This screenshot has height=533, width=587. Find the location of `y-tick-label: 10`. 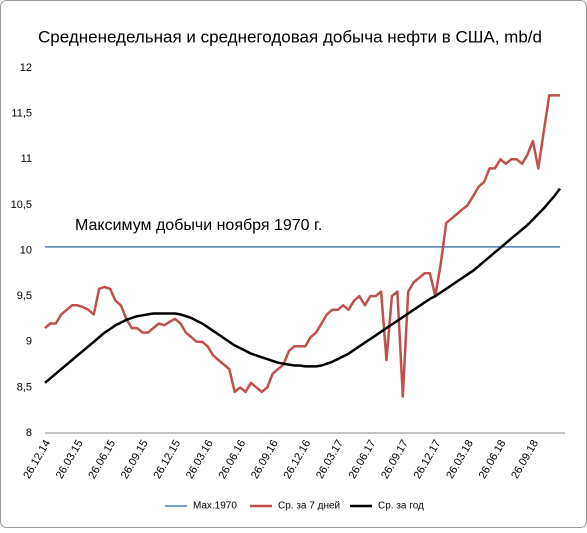

y-tick-label: 10 is located at coordinates (26, 250).